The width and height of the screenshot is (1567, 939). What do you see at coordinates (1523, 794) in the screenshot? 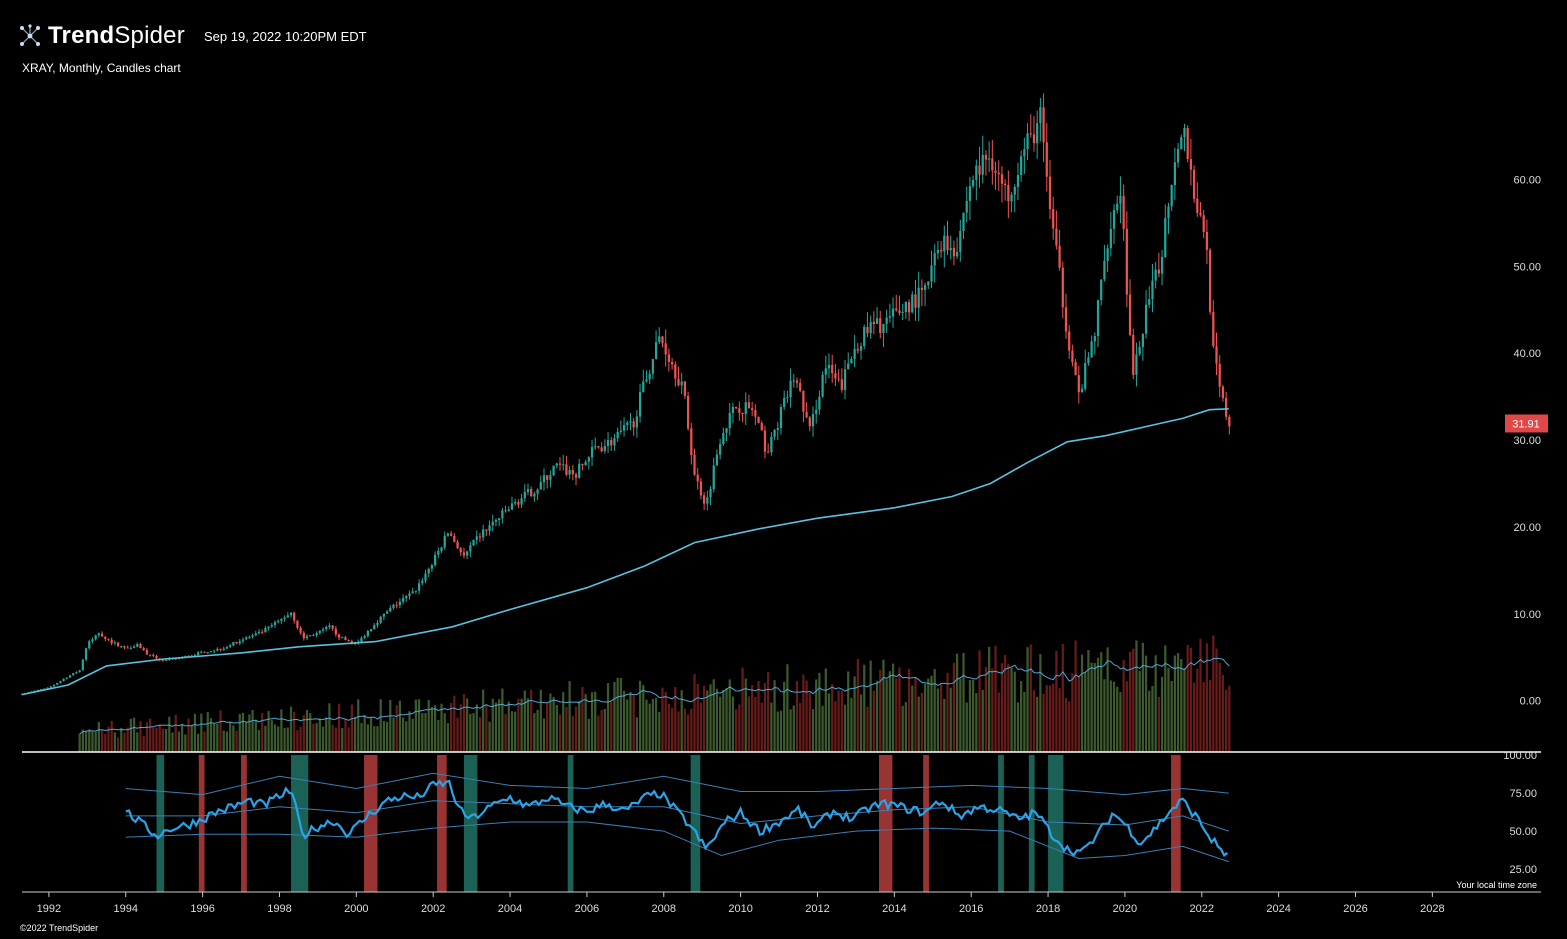
I see `rsi-tick-label: 75.00` at bounding box center [1523, 794].